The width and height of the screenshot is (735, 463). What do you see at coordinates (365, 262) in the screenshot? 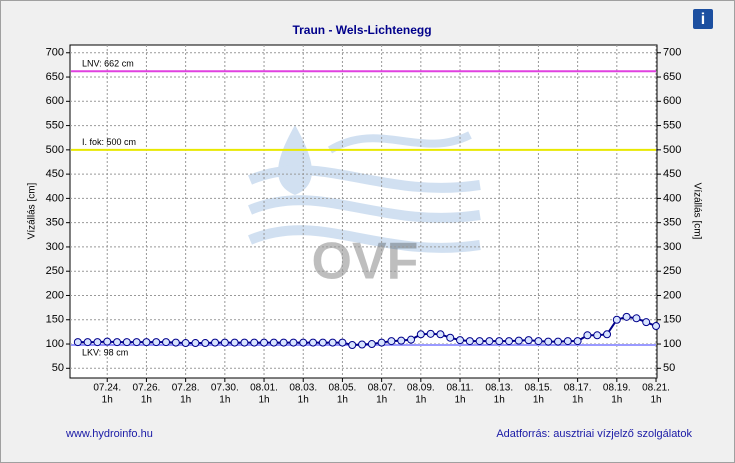
I see `watermark: OVF` at bounding box center [365, 262].